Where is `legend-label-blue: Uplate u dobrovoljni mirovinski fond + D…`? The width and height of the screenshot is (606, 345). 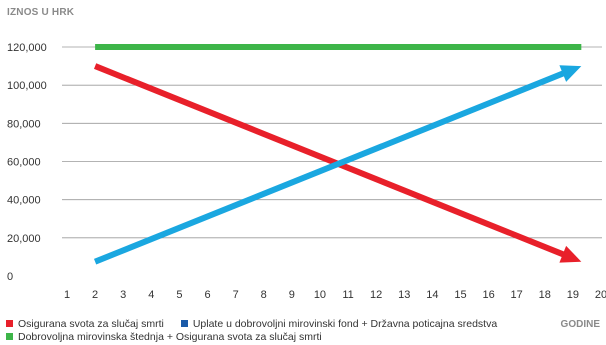 legend-label-blue: Uplate u dobrovoljni mirovinski fond + D… is located at coordinates (345, 324).